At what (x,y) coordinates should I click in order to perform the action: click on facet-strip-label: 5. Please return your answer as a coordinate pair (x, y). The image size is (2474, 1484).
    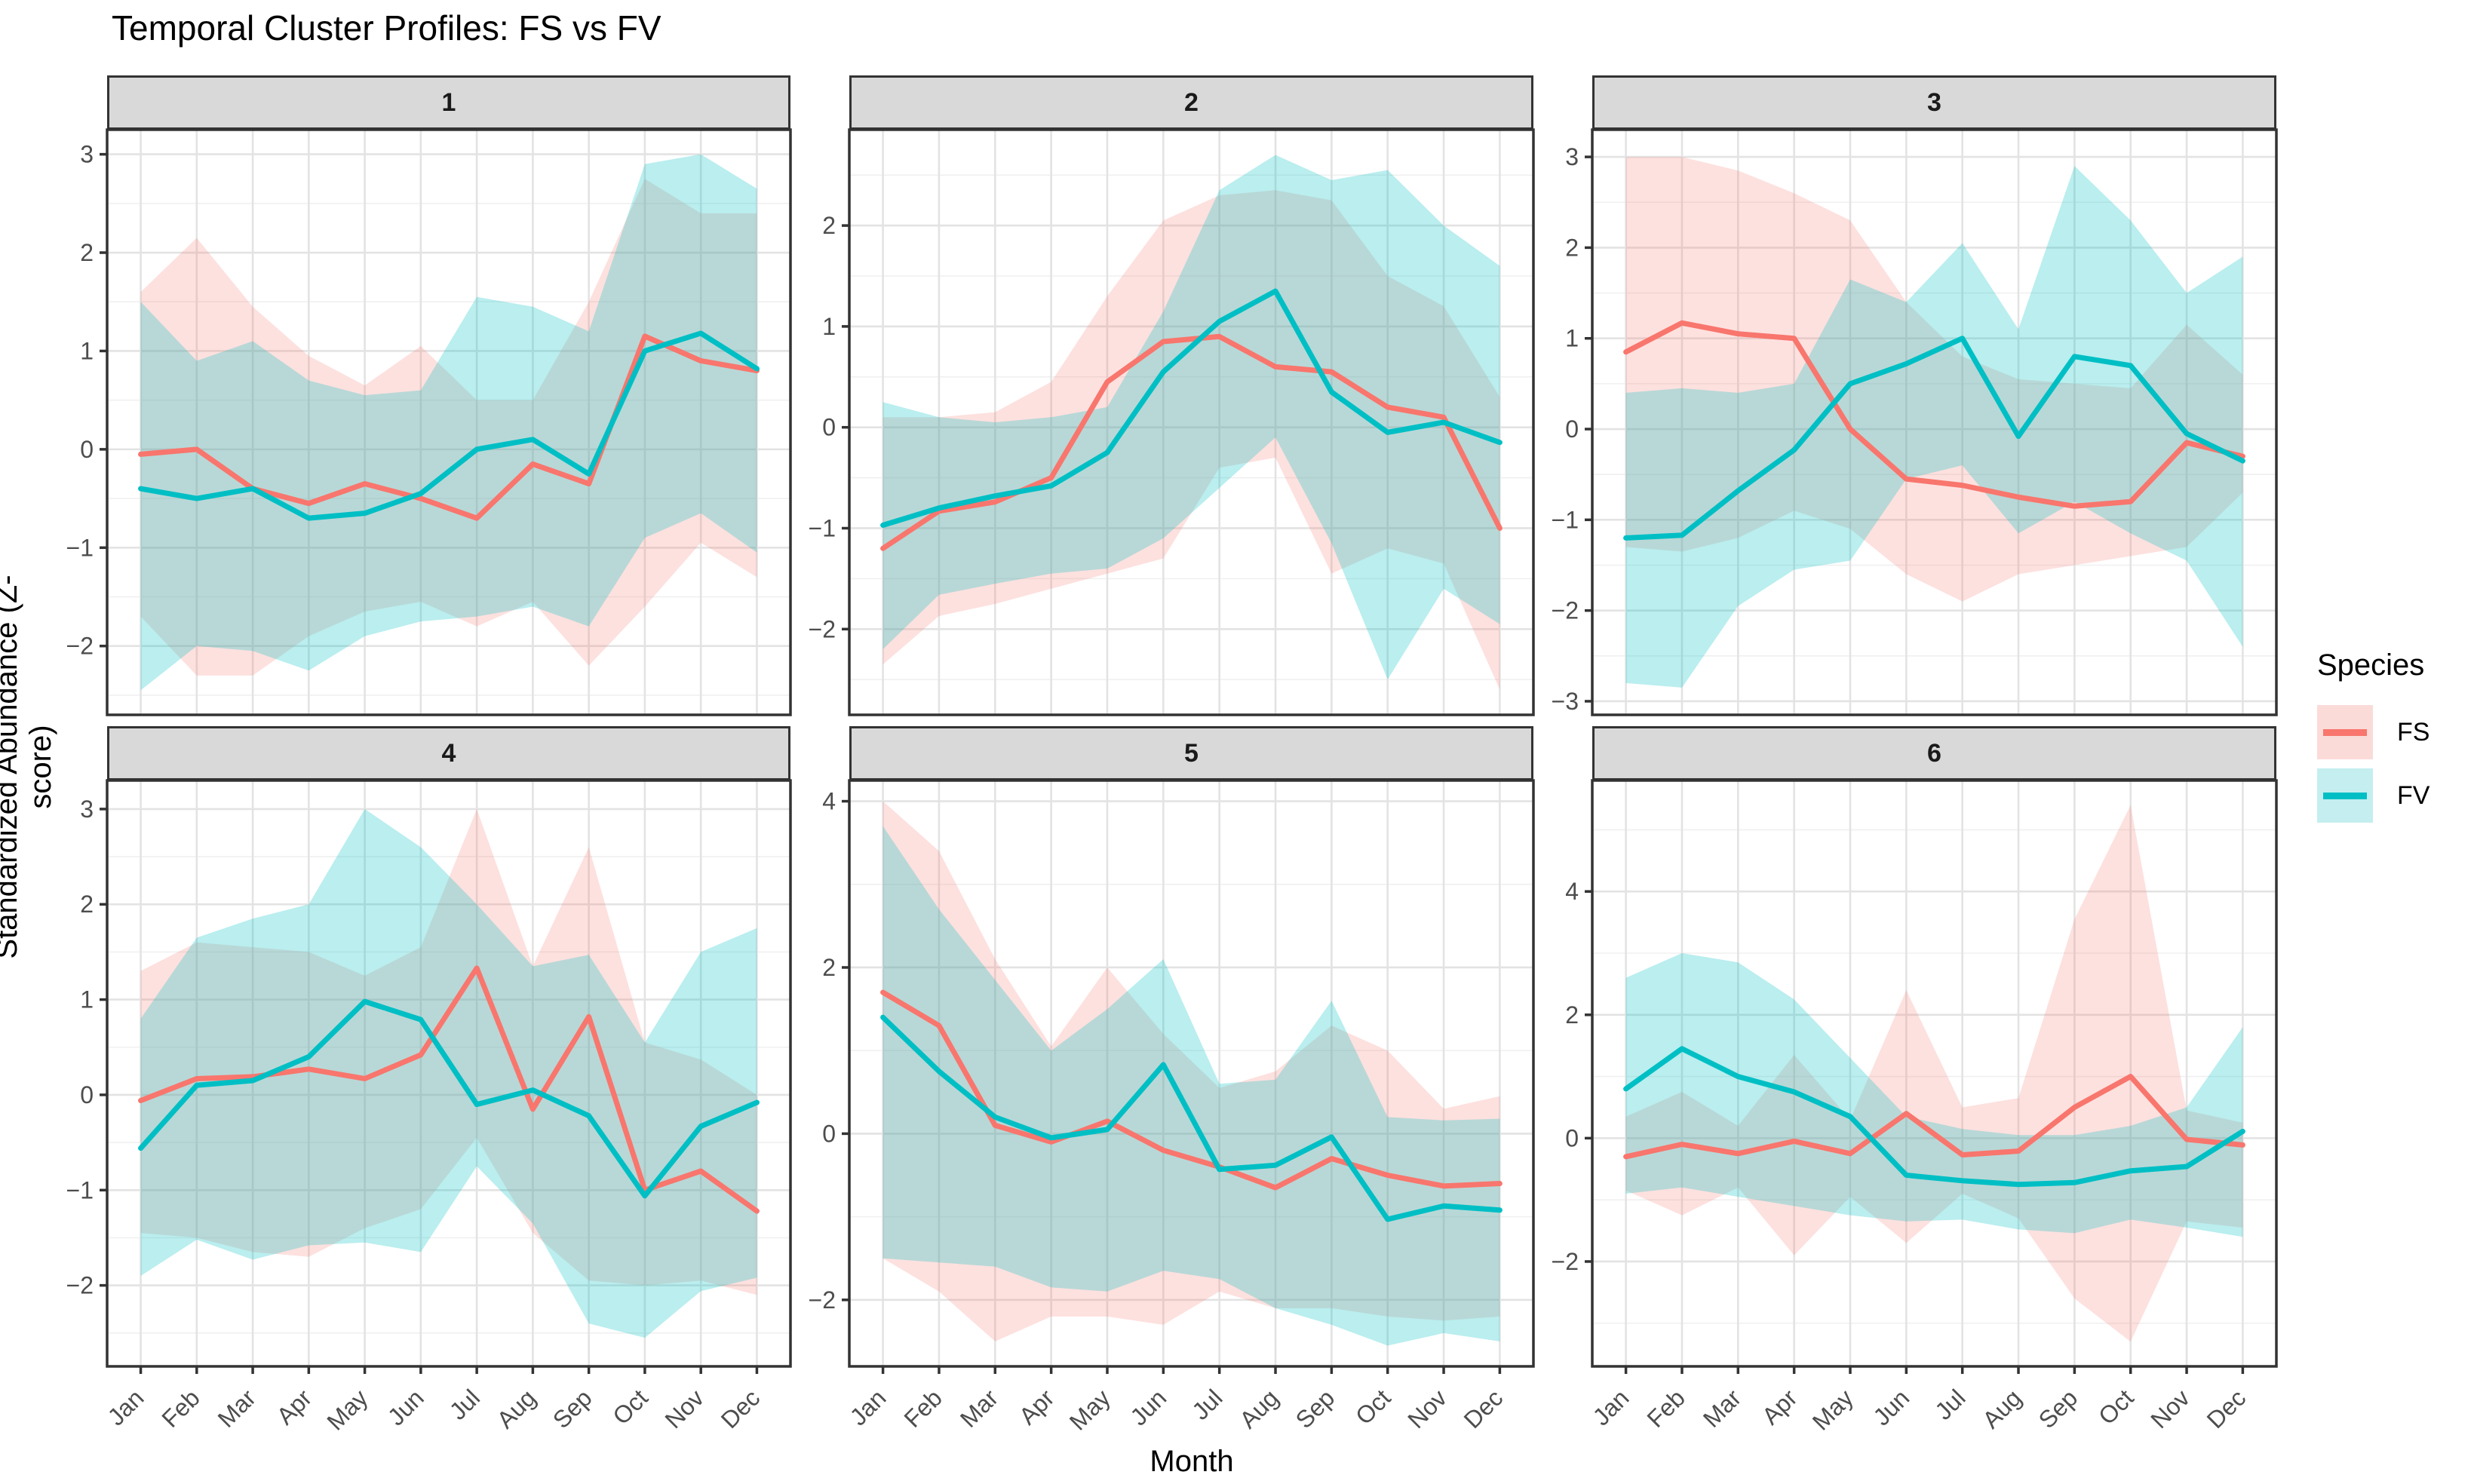
    Looking at the image, I should click on (1191, 753).